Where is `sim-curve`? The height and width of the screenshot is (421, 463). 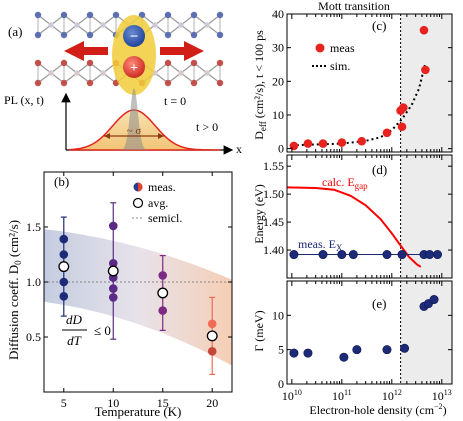
sim-curve is located at coordinates (359, 104).